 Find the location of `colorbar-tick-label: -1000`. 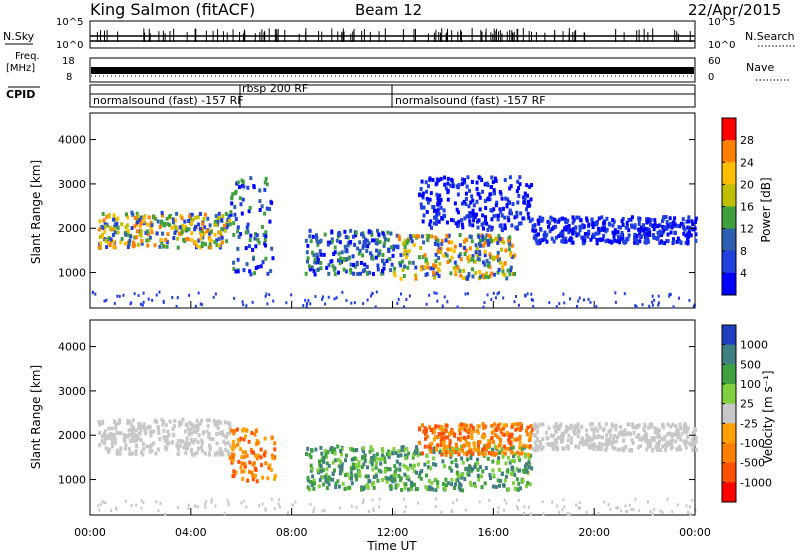

colorbar-tick-label: -1000 is located at coordinates (756, 482).